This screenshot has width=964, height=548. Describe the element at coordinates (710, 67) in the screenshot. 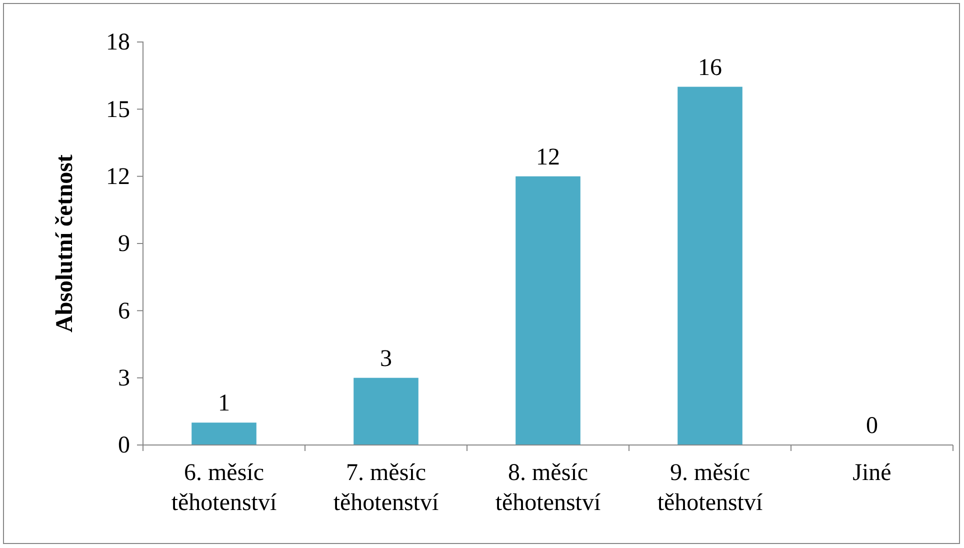

I see `data-label: 16` at that location.